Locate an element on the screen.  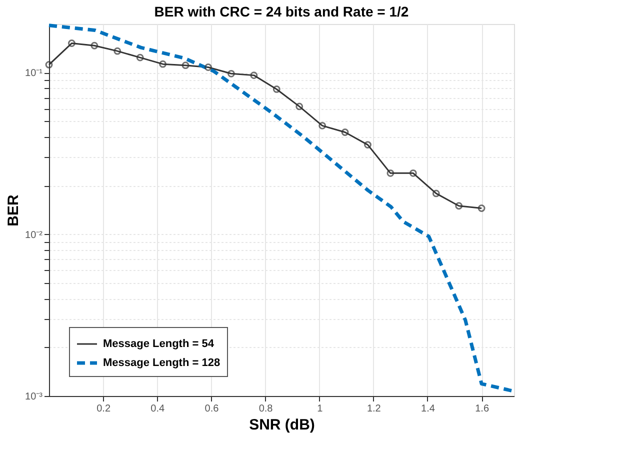
y-tick-label: 10⁻³ is located at coordinates (34, 397).